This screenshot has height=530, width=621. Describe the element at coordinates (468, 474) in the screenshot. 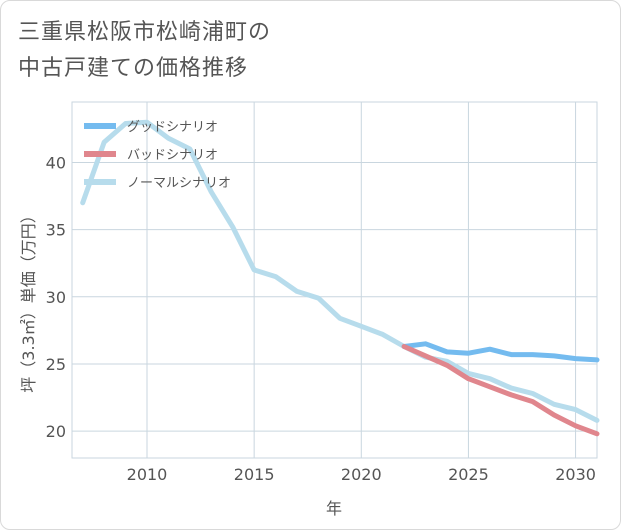

I see `x-tick-label: 2025` at that location.